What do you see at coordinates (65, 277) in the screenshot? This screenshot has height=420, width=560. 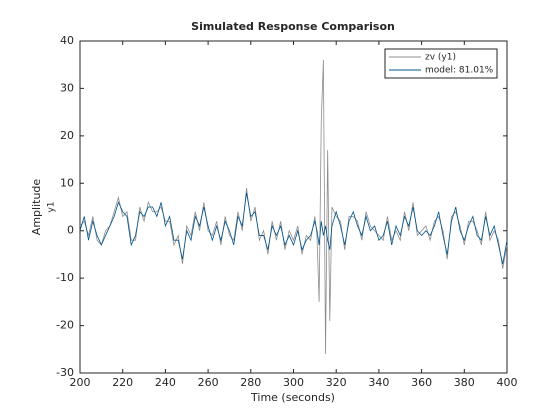 I see `y-tick-label: -10` at bounding box center [65, 277].